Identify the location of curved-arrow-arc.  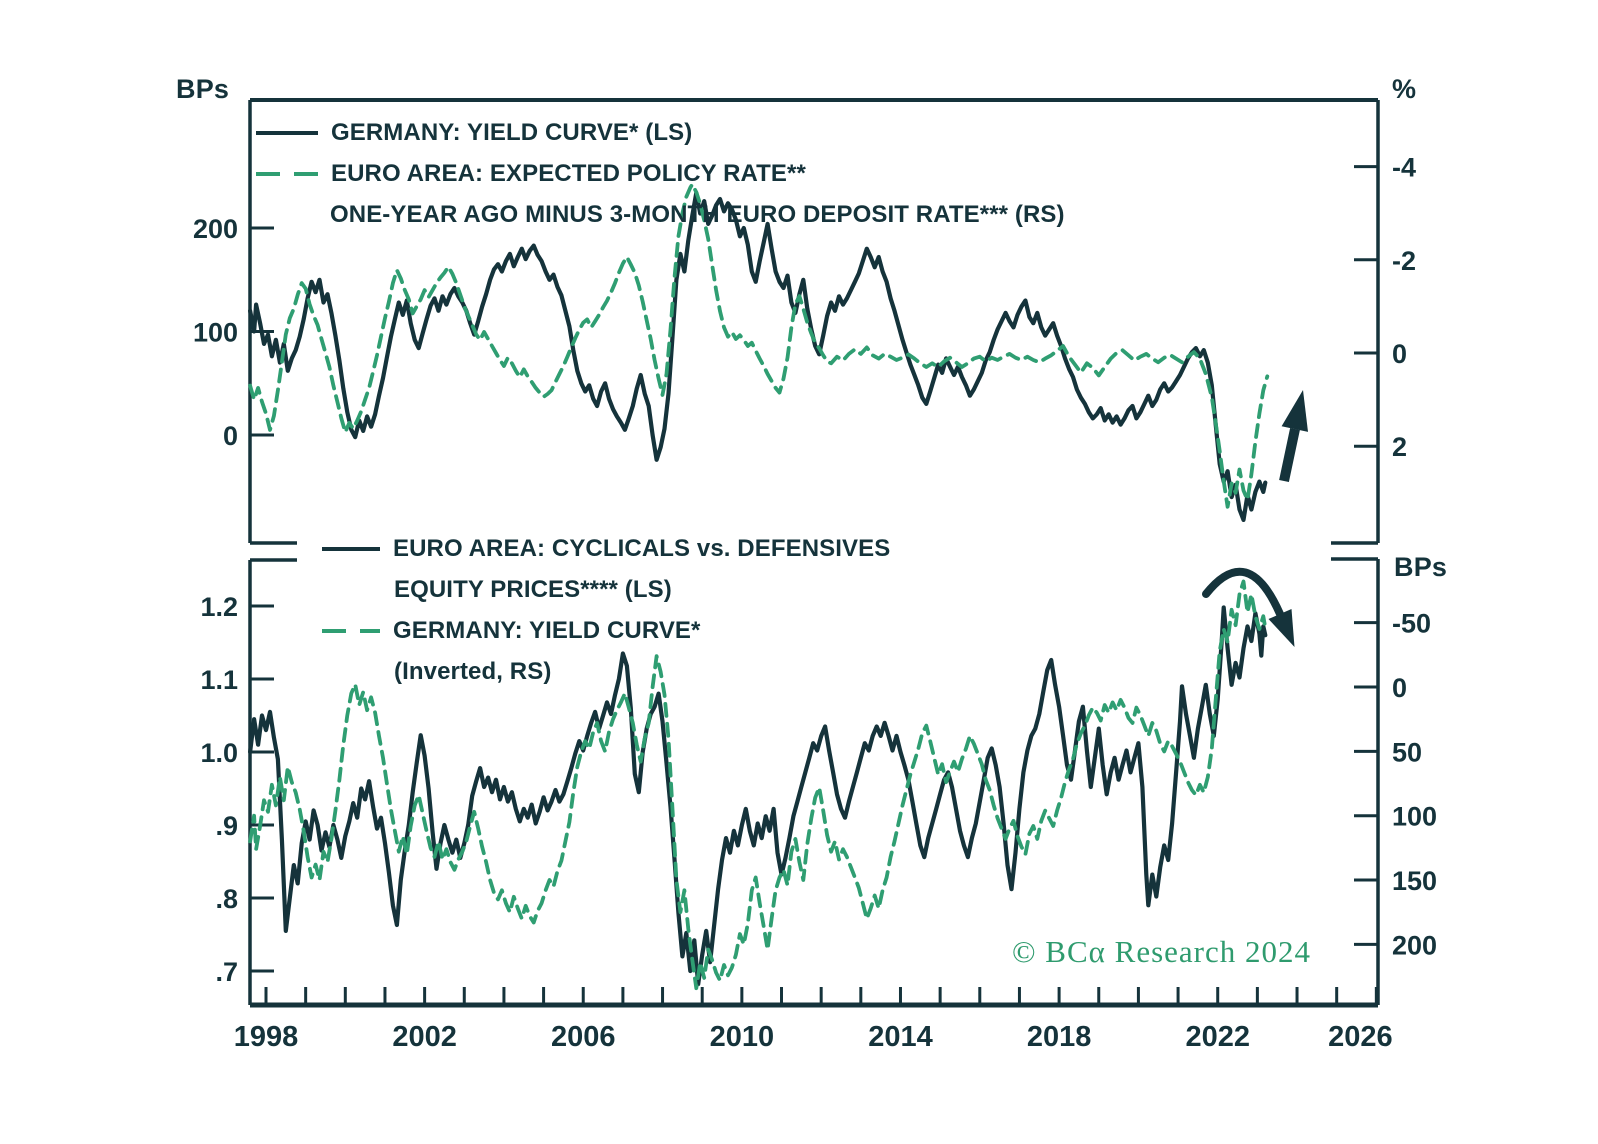
(1243, 592).